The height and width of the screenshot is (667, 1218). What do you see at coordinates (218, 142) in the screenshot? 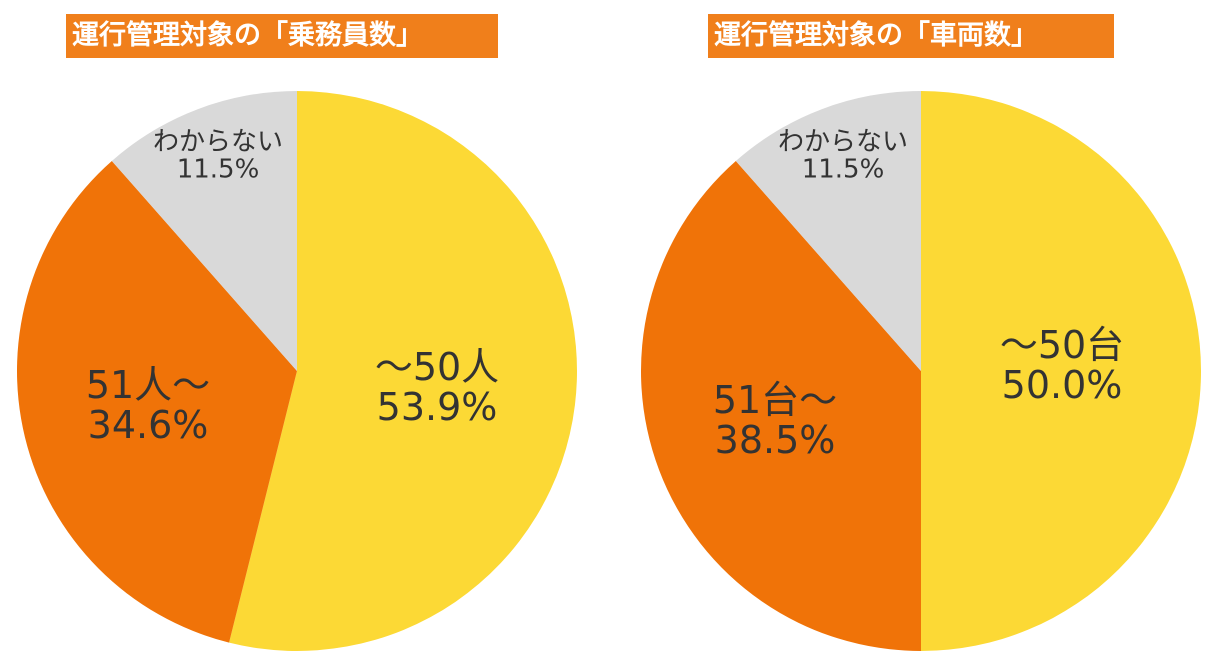
I see `slice-unknown-crew-category-label: わからない` at bounding box center [218, 142].